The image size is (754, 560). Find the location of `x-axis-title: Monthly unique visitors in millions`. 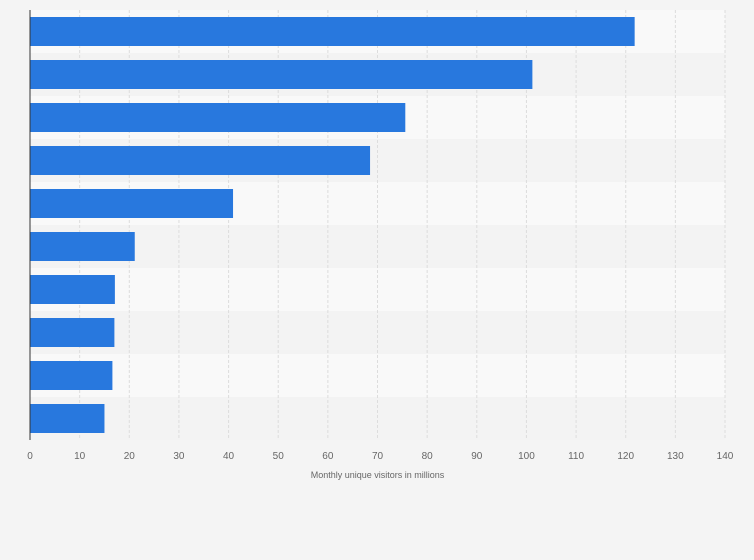

x-axis-title: Monthly unique visitors in millions is located at coordinates (378, 475).